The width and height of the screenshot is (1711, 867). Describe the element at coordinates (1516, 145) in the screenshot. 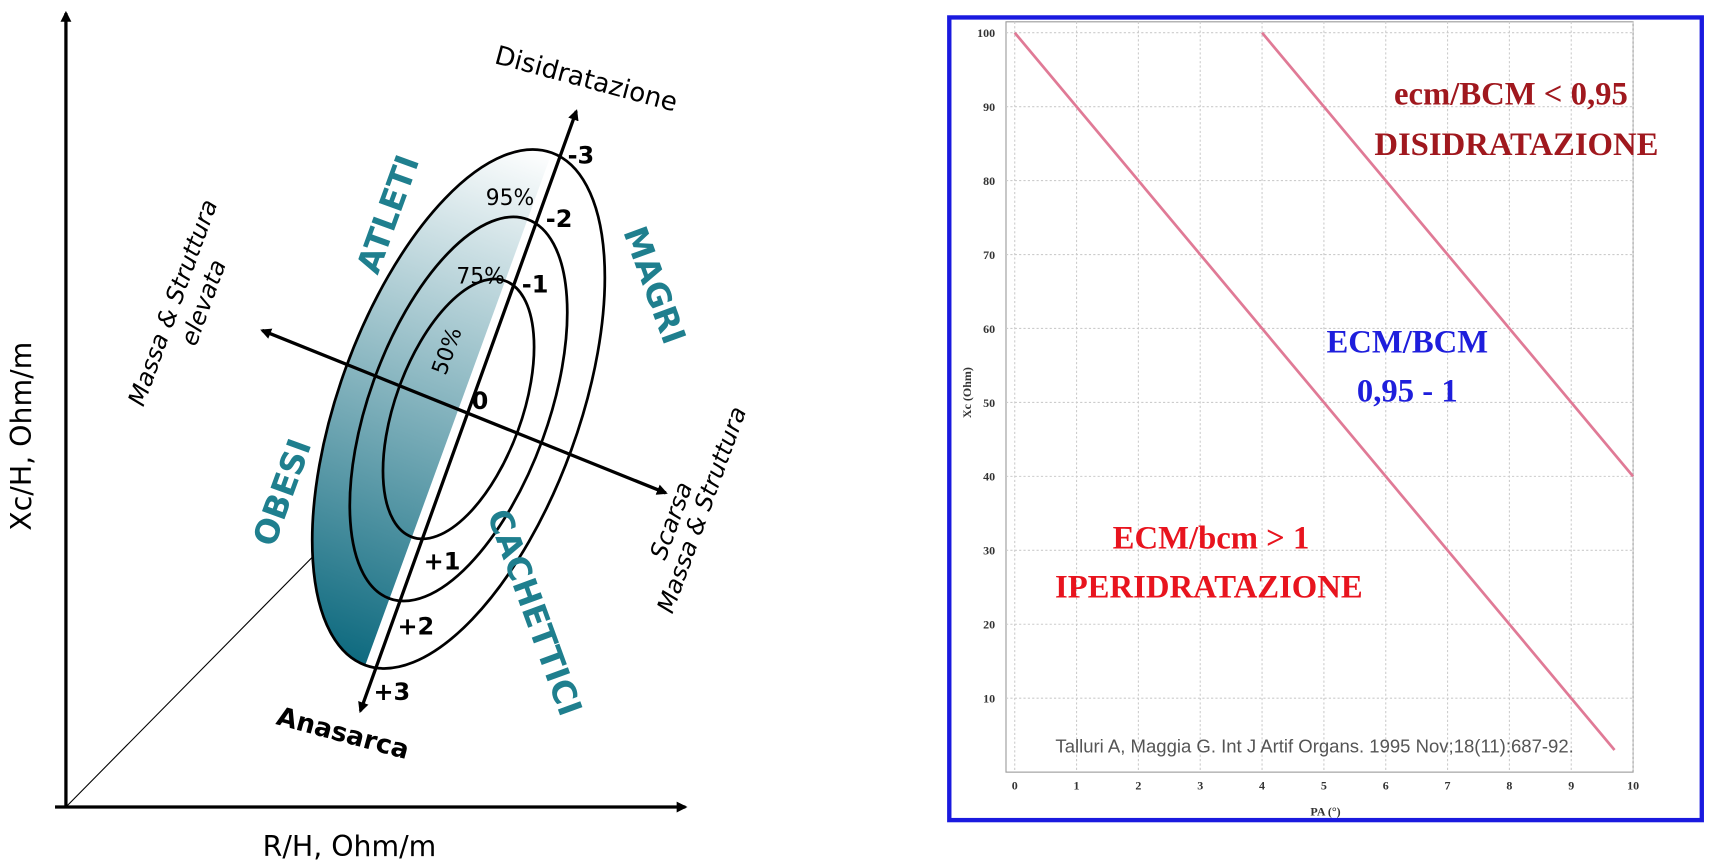

I see `annotation: DISIDRATAZIONE` at that location.